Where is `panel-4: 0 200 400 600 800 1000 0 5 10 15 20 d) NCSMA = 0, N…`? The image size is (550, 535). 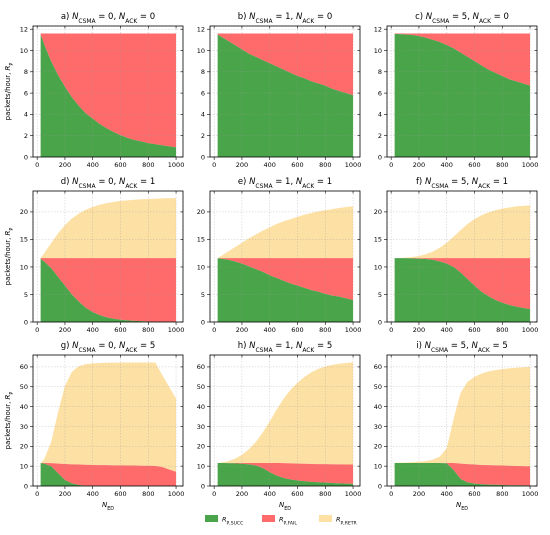
panel-4: 0 200 400 600 800 1000 0 5 10 15 20 d) NCSMA = 0, N… is located at coordinates (94, 255).